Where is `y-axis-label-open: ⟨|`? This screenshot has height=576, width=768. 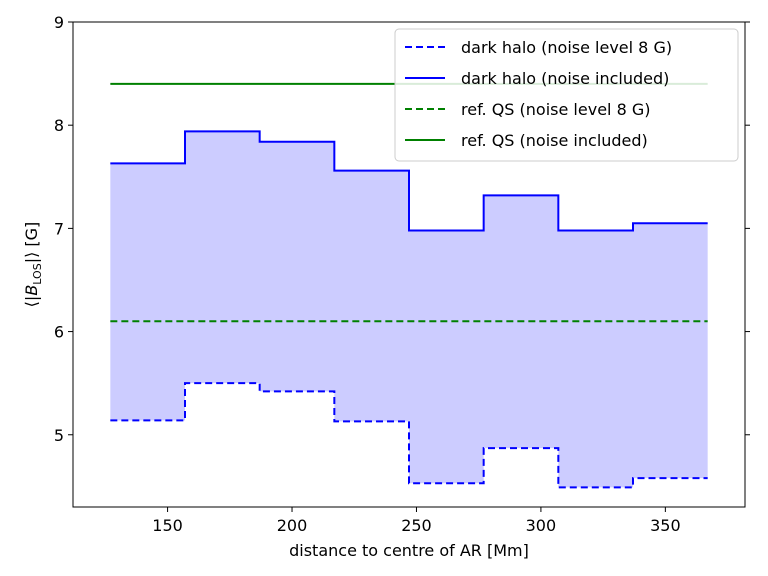
y-axis-label-open: ⟨| is located at coordinates (31, 302).